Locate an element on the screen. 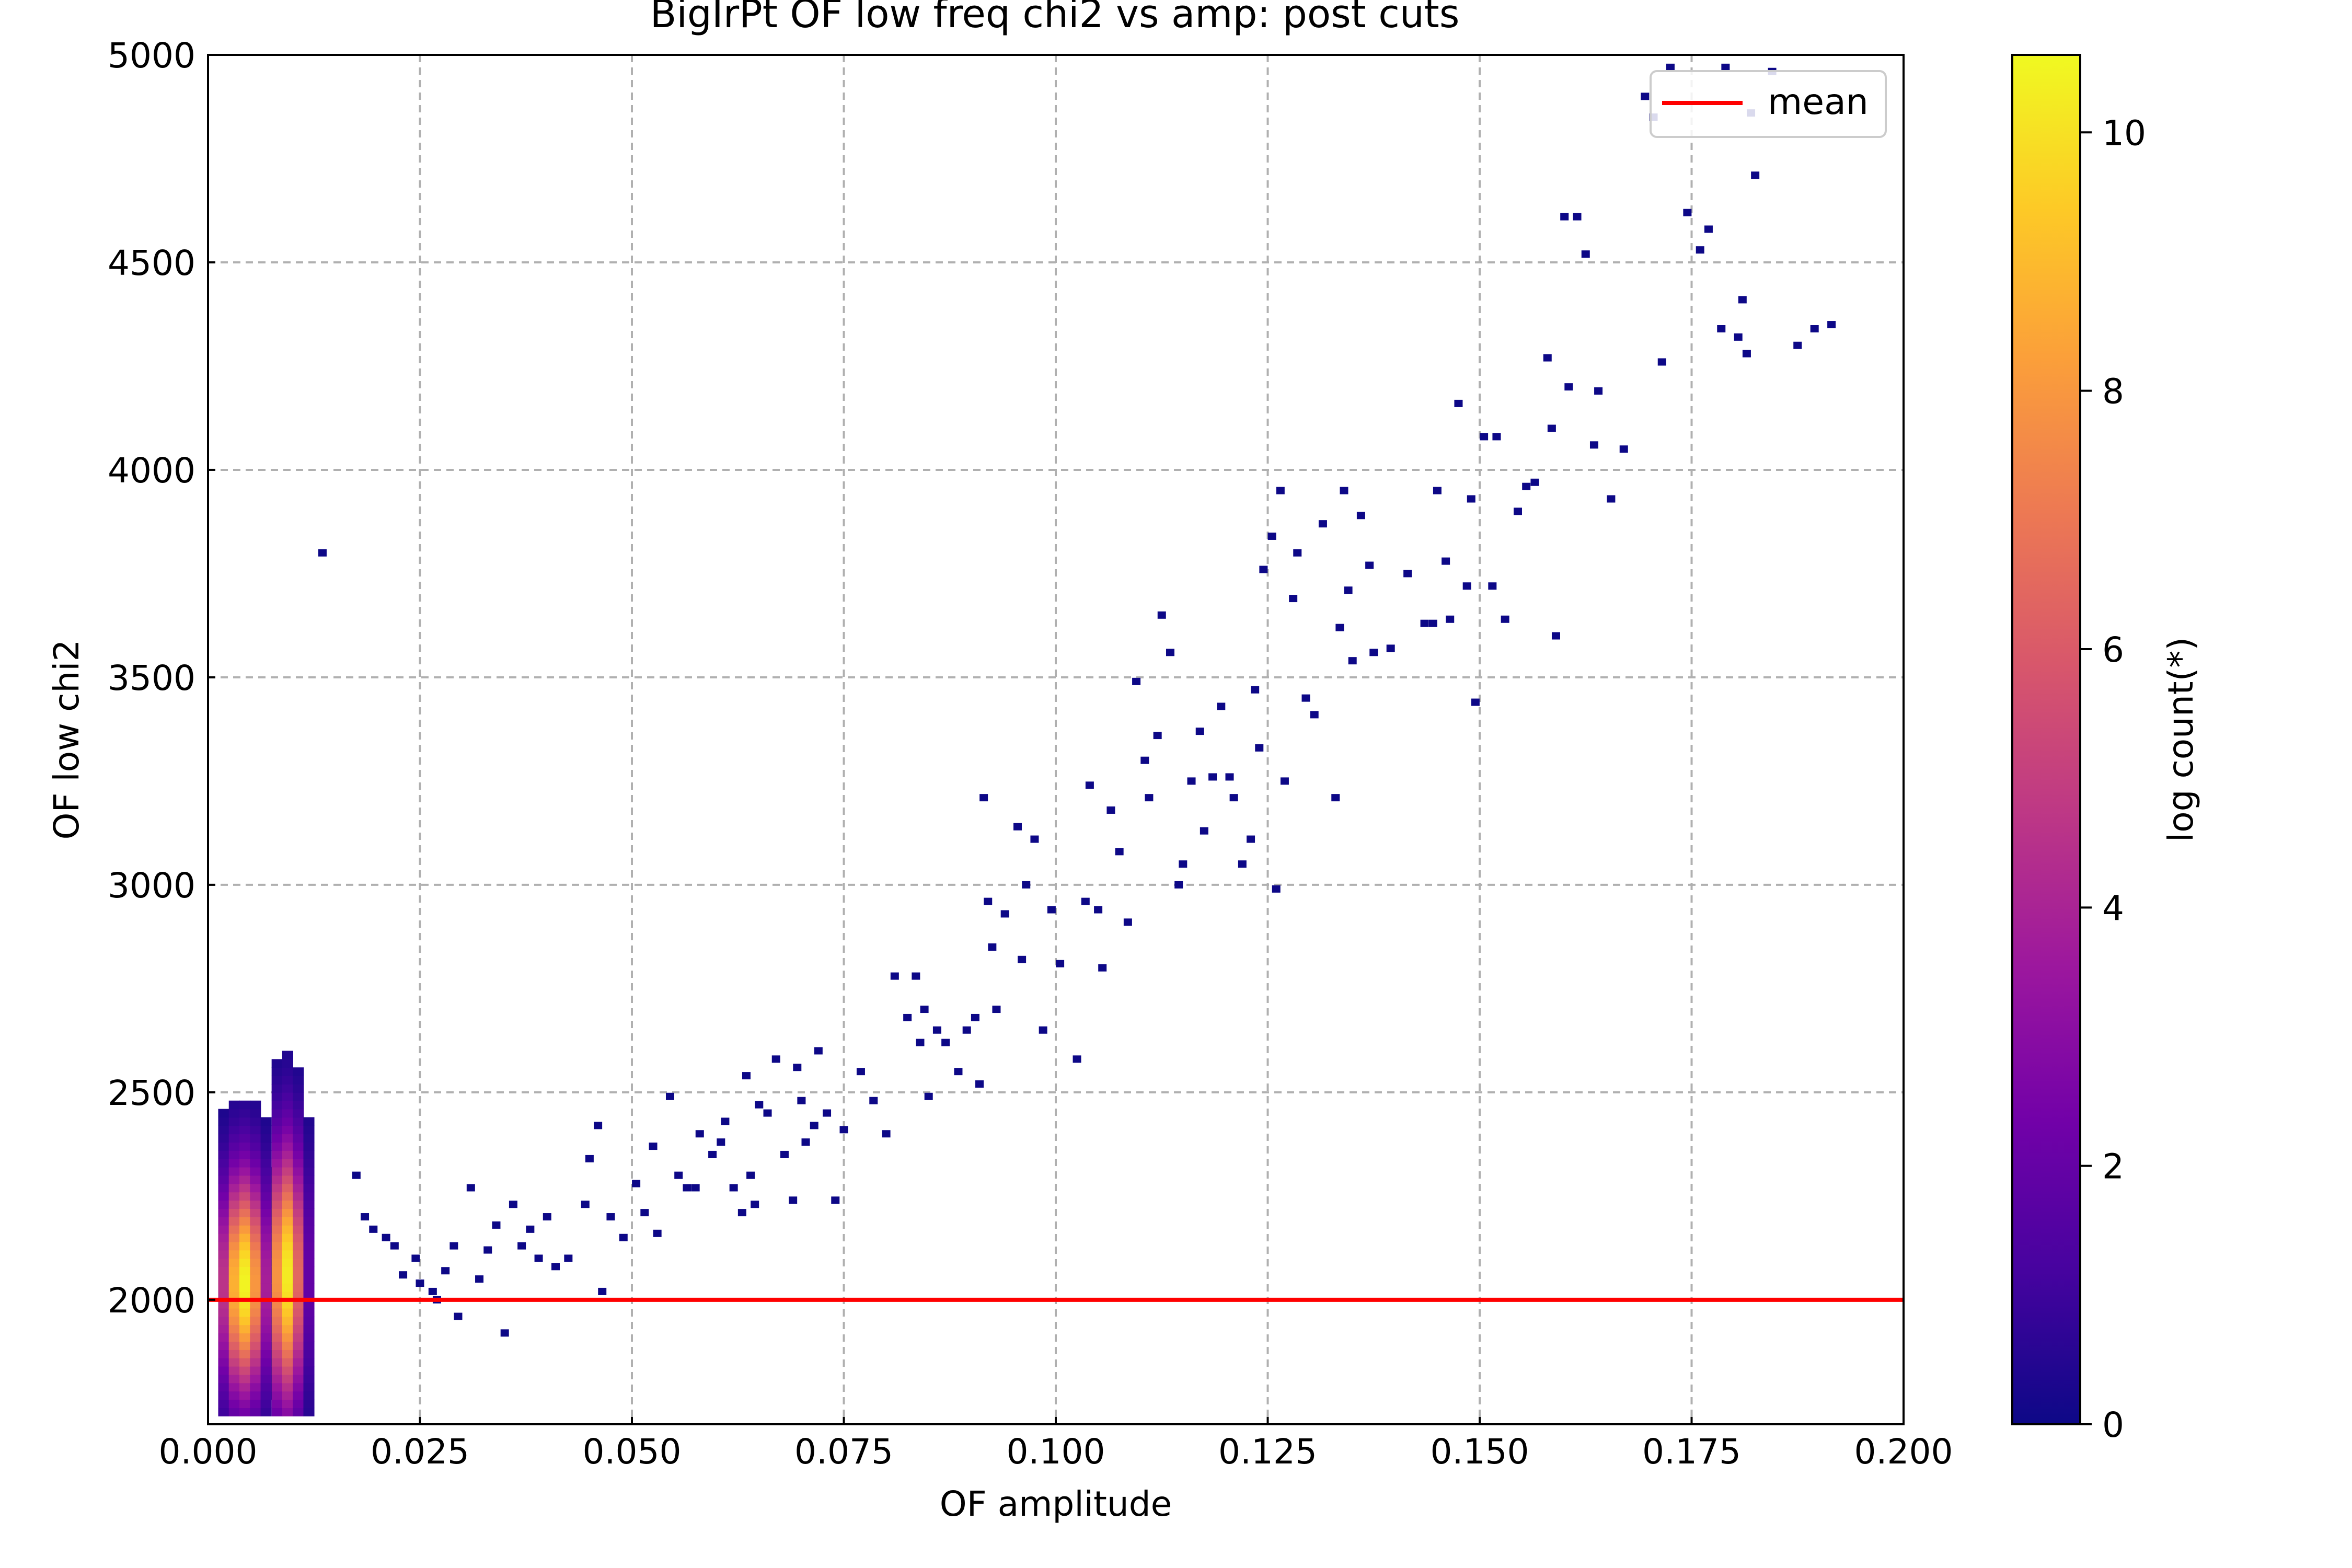 The width and height of the screenshot is (2352, 1568). colorbar-tick-label: 4 is located at coordinates (2113, 908).